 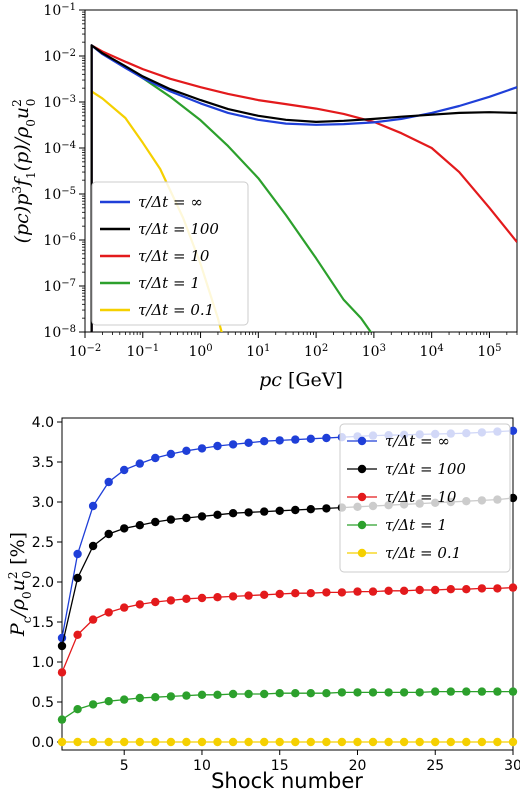 What do you see at coordinates (258, 352) in the screenshot?
I see `x-tick-label: 10¹` at bounding box center [258, 352].